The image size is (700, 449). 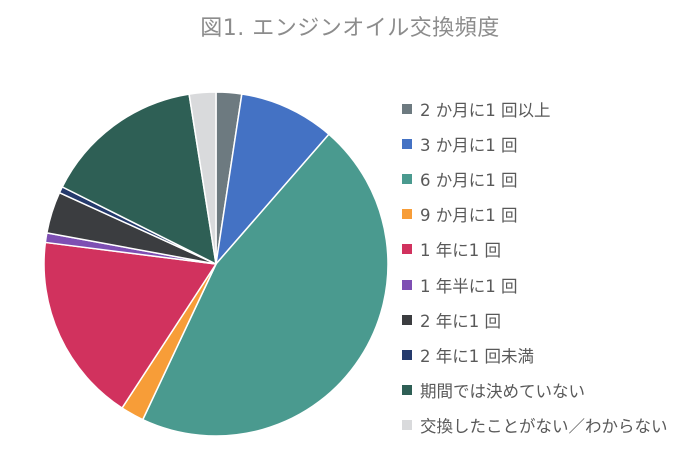 I want to click on legend-label: 期間では決めていない, so click(x=502, y=392).